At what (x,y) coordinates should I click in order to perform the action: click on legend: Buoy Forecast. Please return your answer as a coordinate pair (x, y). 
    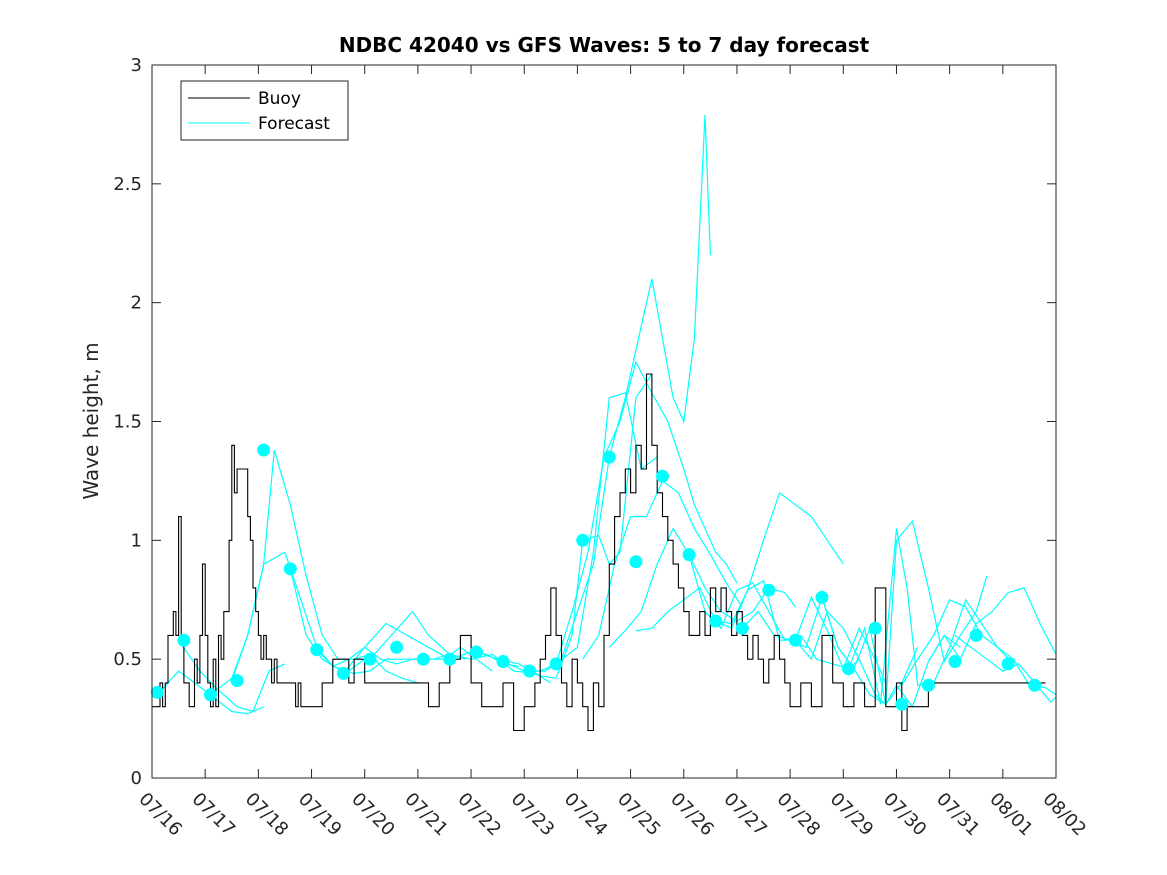
    Looking at the image, I should click on (264, 110).